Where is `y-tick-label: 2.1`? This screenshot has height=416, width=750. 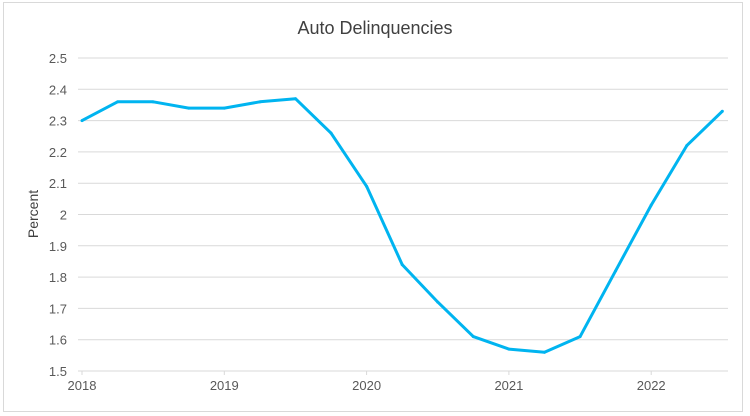 y-tick-label: 2.1 is located at coordinates (58, 183).